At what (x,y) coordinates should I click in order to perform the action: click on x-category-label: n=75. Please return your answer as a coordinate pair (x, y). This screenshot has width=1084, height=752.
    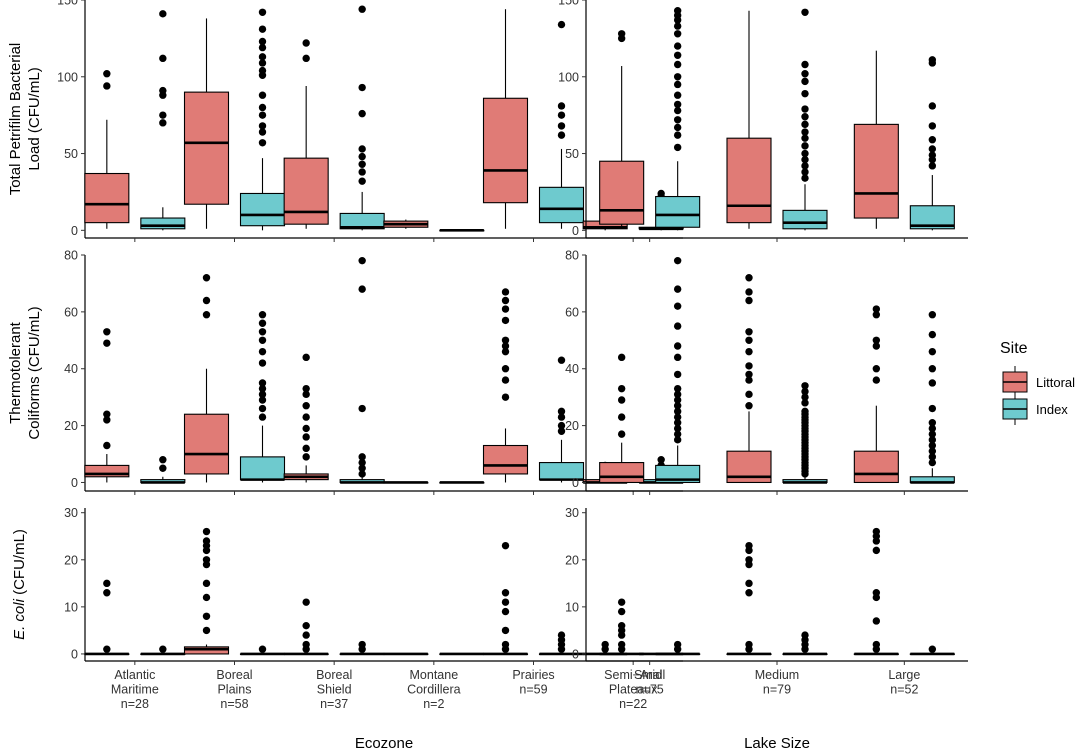
    Looking at the image, I should click on (650, 690).